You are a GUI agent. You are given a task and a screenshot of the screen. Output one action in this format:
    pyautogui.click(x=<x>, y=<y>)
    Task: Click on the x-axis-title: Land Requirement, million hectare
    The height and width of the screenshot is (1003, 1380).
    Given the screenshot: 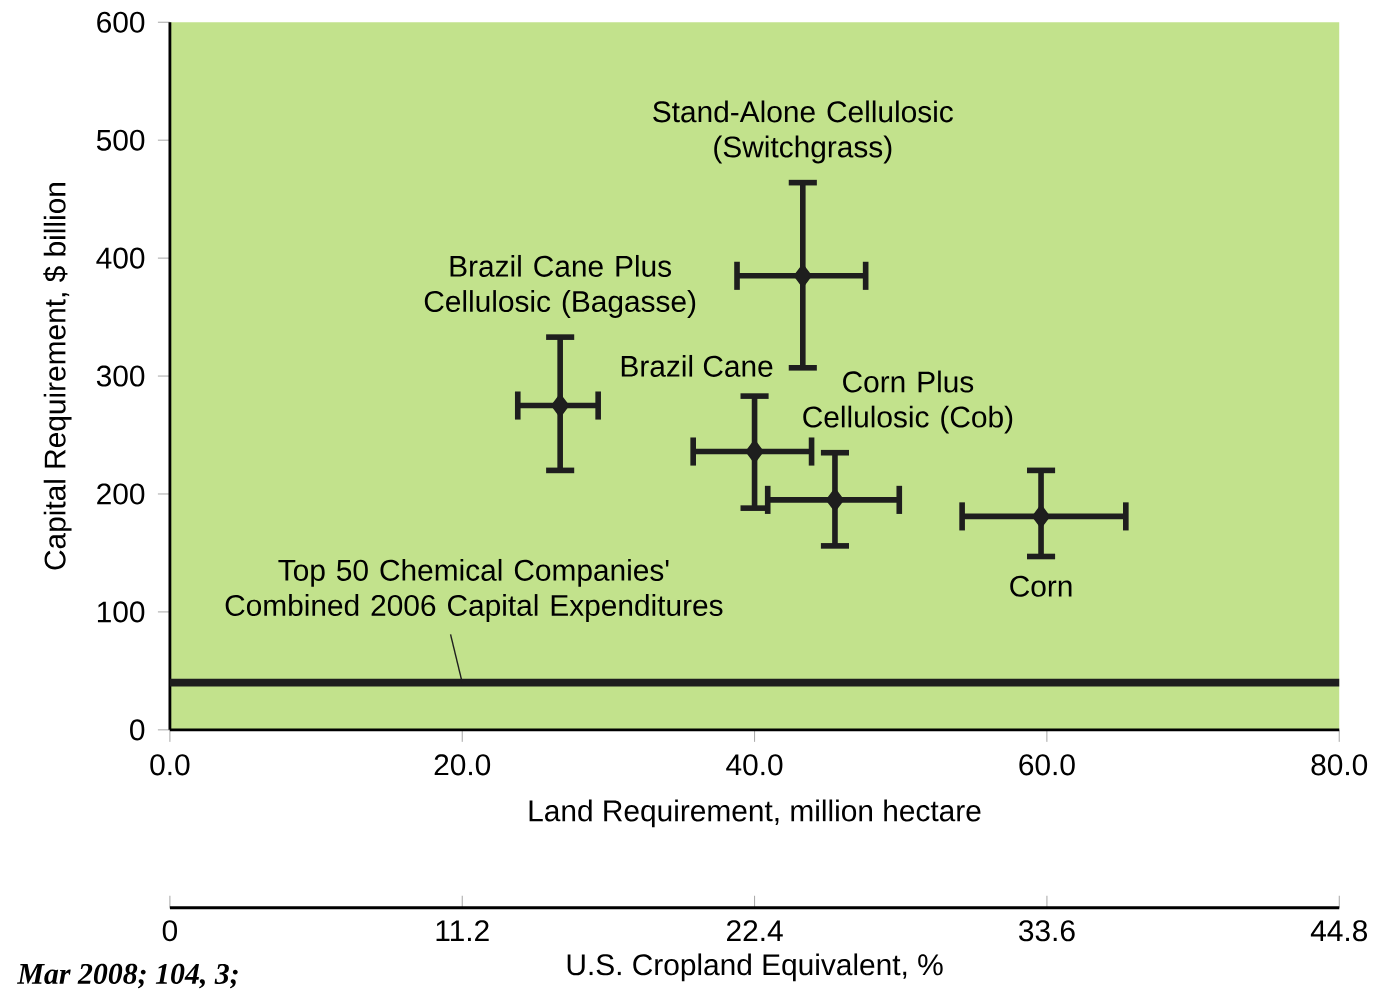 What is the action you would take?
    pyautogui.click(x=755, y=813)
    